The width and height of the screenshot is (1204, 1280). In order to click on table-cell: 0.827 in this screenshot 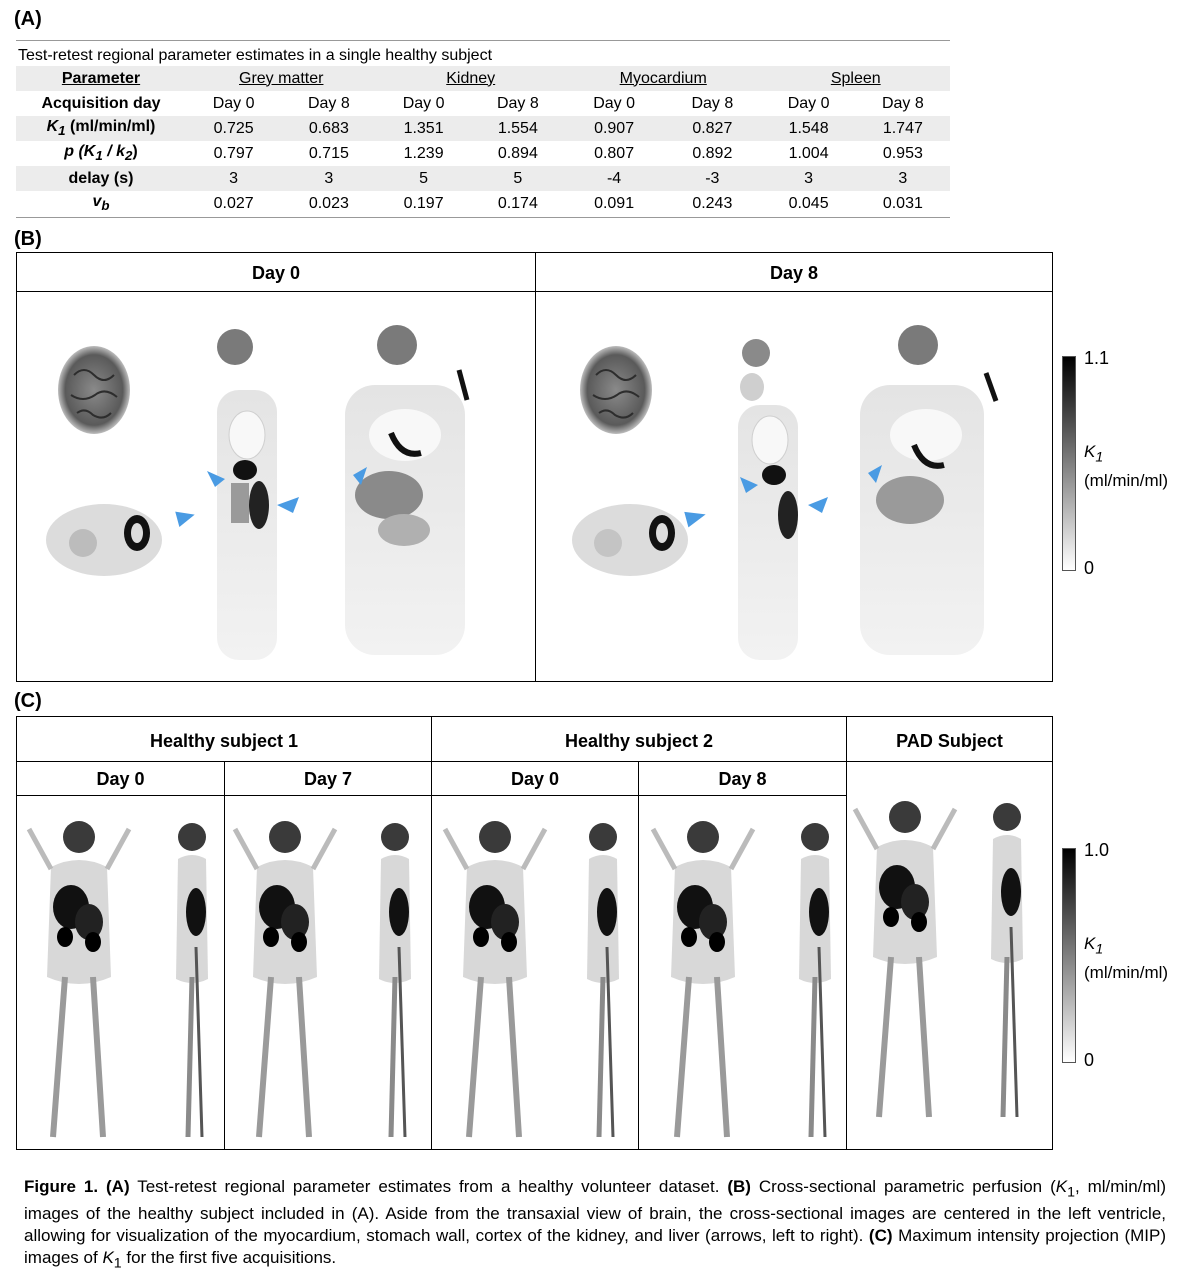, I will do `click(712, 128)`.